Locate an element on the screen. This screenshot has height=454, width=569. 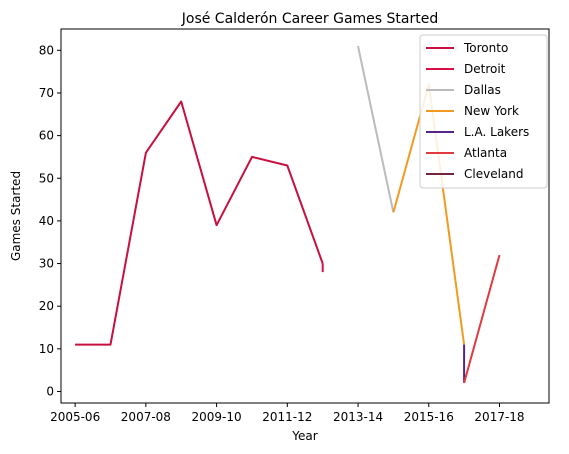
y-tick-label: 40 is located at coordinates (46, 221).